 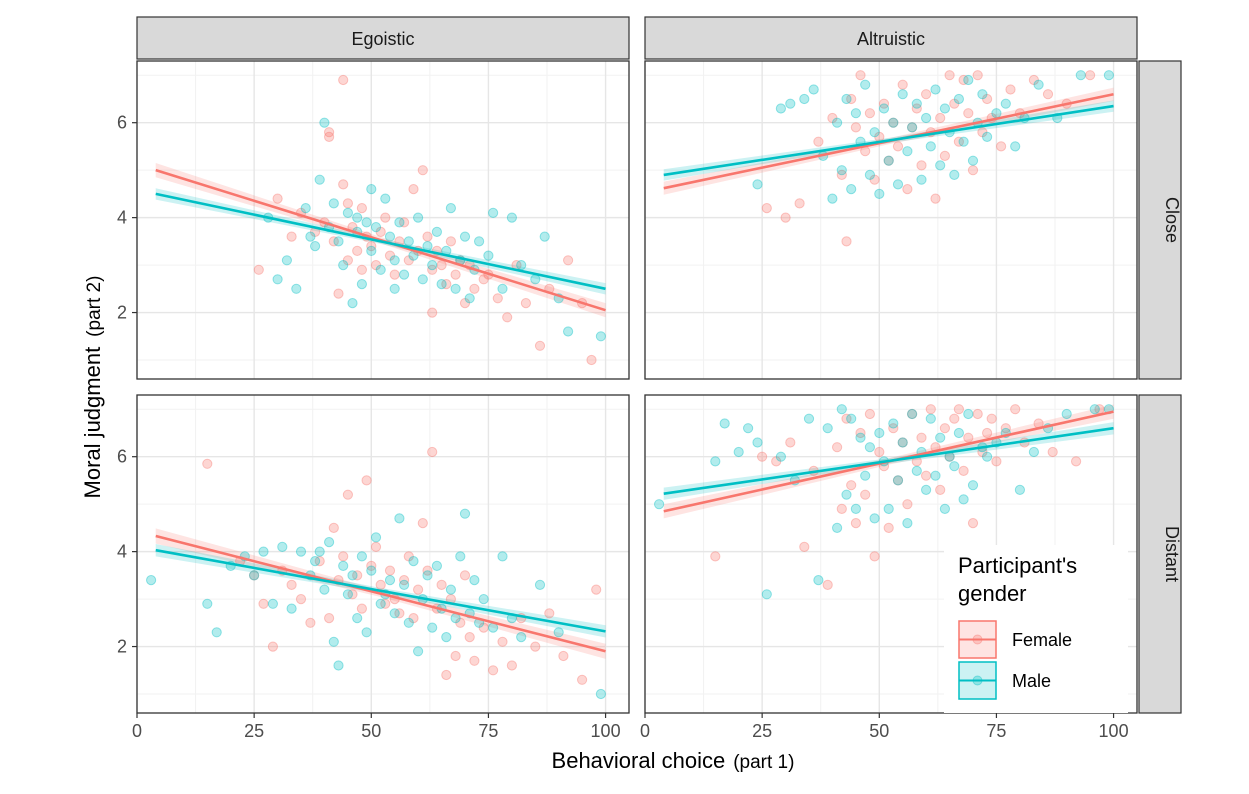 I want to click on y-tick-label: 4, so click(x=122, y=552).